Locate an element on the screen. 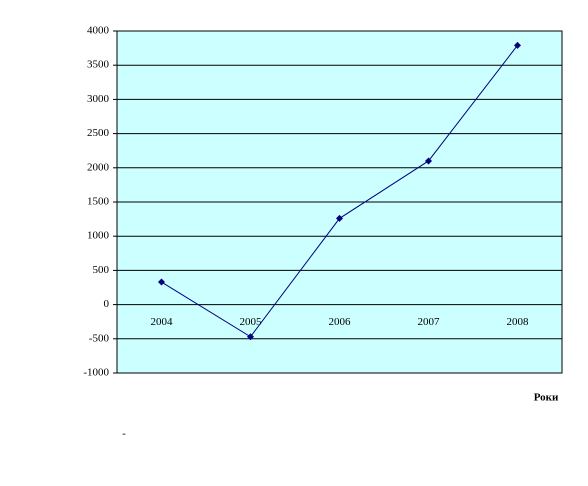 The image size is (588, 486). y-tick-label: 2500 is located at coordinates (98, 133).